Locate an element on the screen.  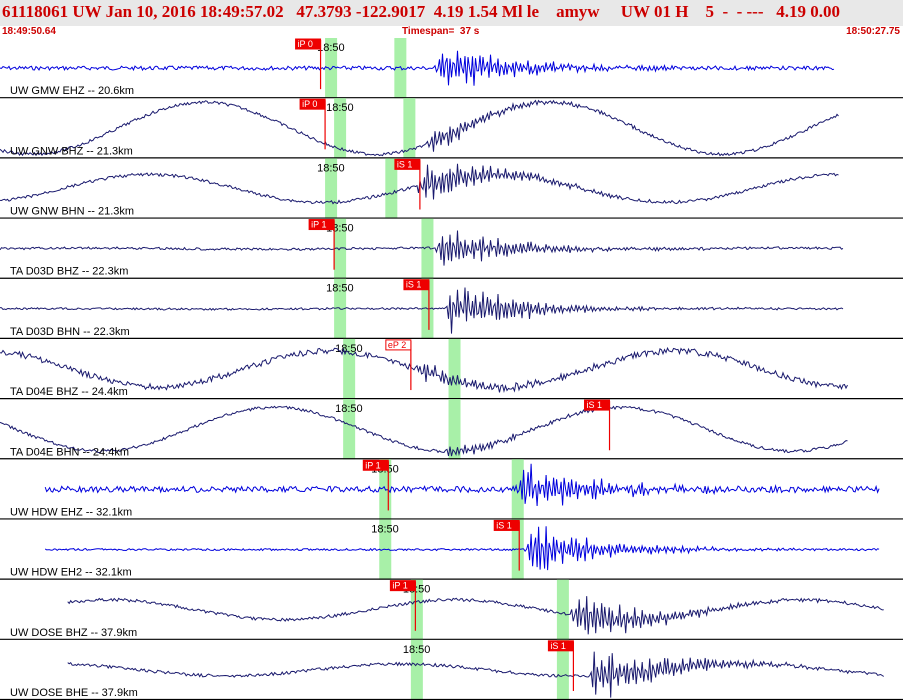
channel-label: UW GNW BHN -- 21.3km is located at coordinates (72, 212).